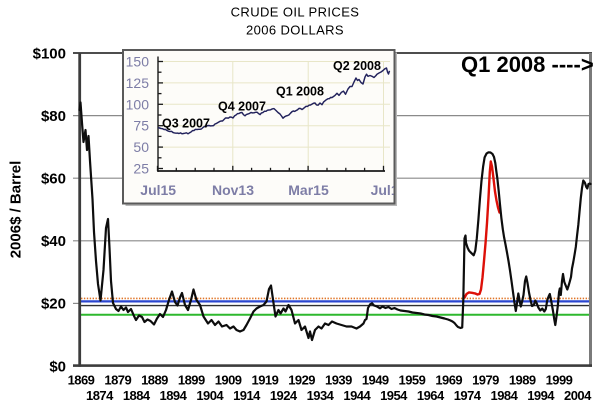 The height and width of the screenshot is (403, 600). Describe the element at coordinates (265, 379) in the screenshot. I see `svg-text: 1919` at that location.